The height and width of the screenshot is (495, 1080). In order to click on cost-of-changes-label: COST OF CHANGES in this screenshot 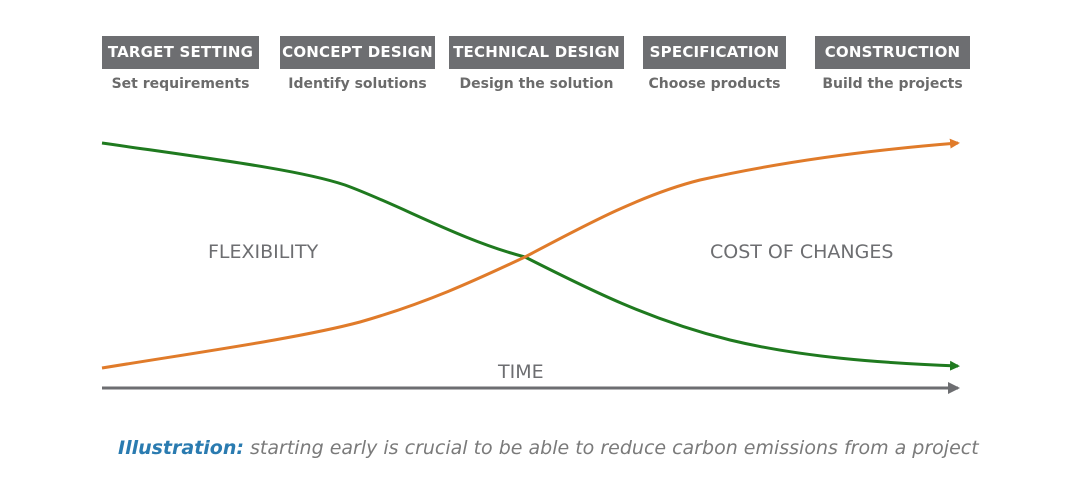, I will do `click(802, 252)`.